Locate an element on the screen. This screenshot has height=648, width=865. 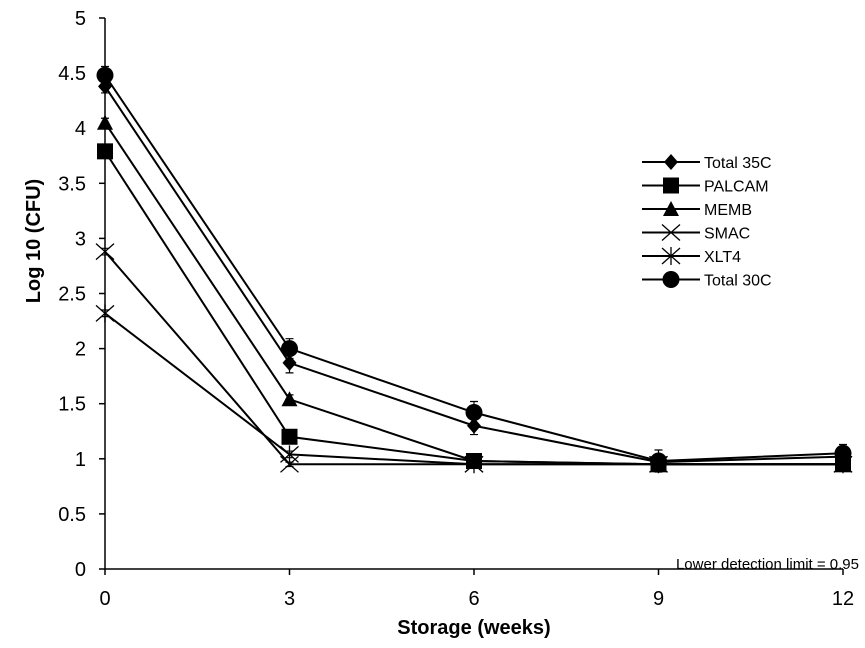
y-tick-label: 3 is located at coordinates (80, 239).